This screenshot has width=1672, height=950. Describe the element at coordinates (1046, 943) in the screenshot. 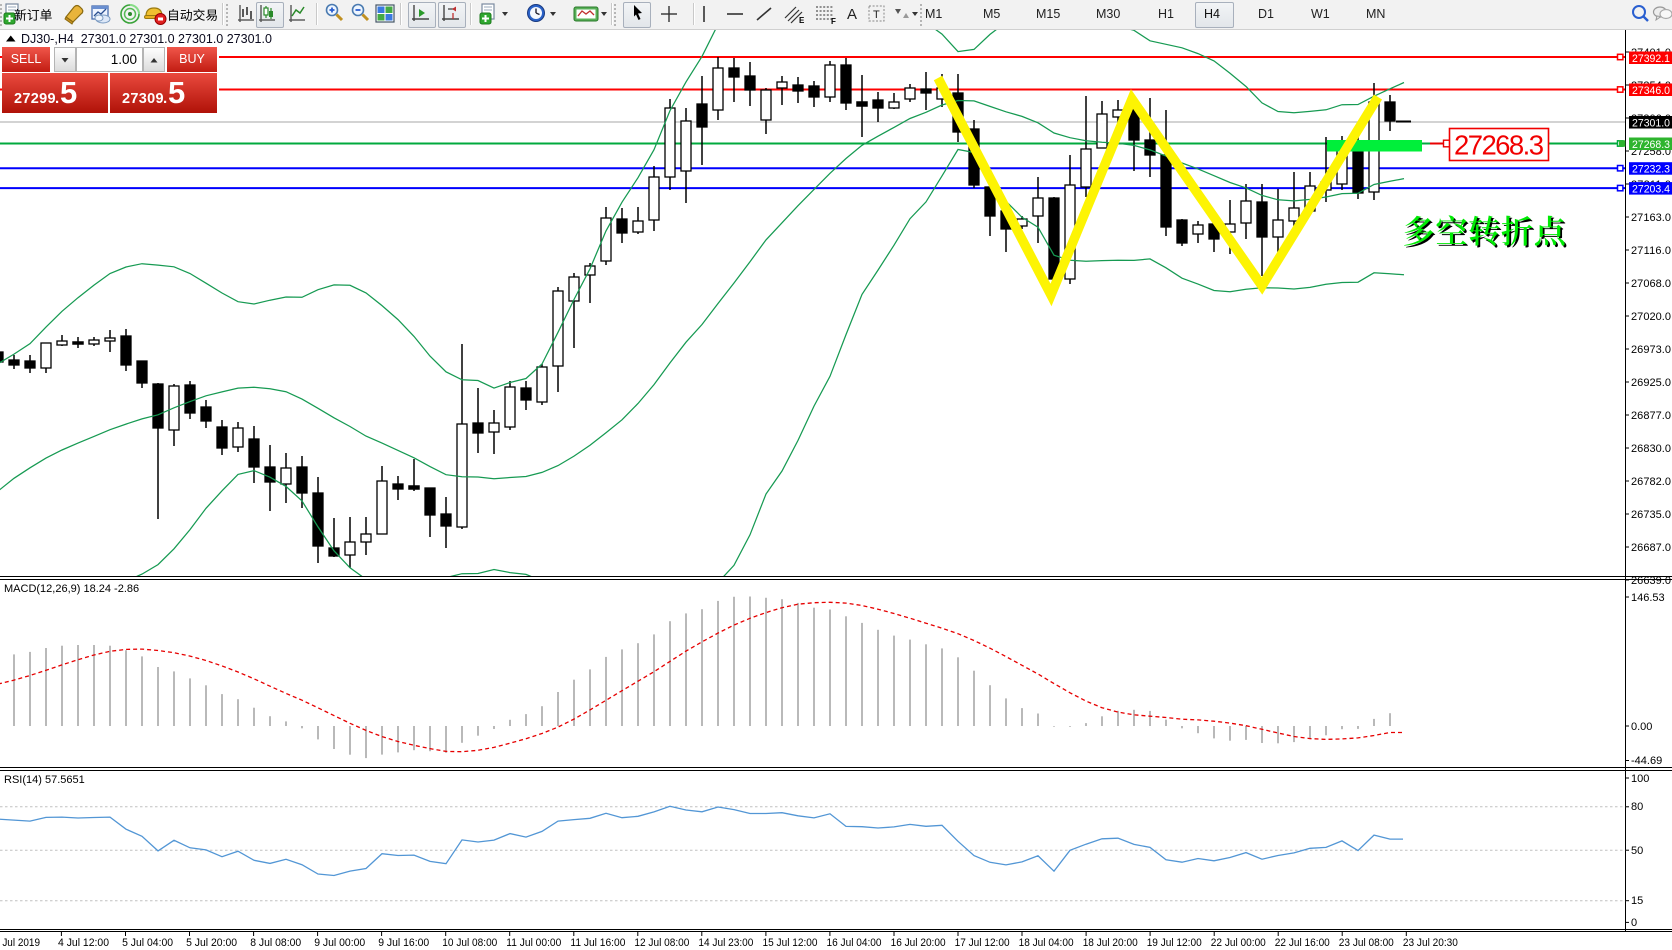

I see `svg-text: 18 Jul 04:00` at that location.